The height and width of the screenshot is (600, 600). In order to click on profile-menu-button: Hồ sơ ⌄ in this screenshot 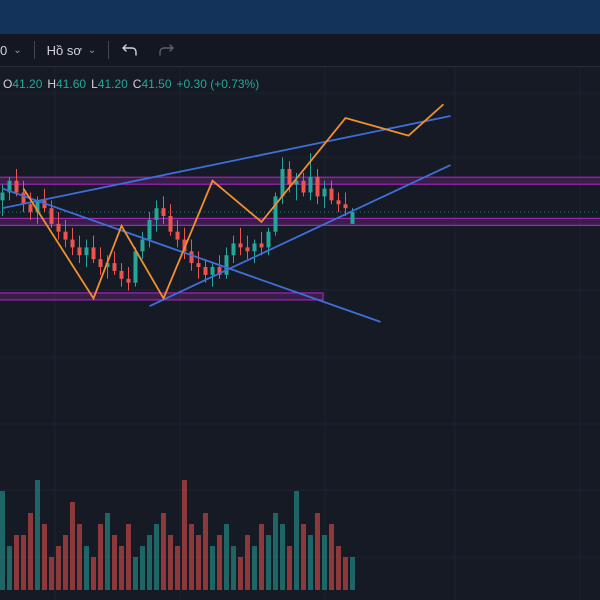, I will do `click(72, 50)`.